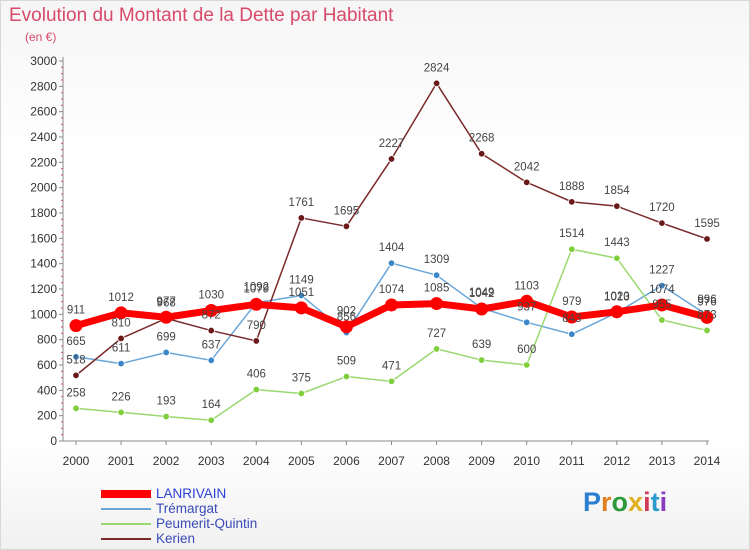 The width and height of the screenshot is (750, 550). What do you see at coordinates (166, 461) in the screenshot?
I see `x-tick-label: 2002` at bounding box center [166, 461].